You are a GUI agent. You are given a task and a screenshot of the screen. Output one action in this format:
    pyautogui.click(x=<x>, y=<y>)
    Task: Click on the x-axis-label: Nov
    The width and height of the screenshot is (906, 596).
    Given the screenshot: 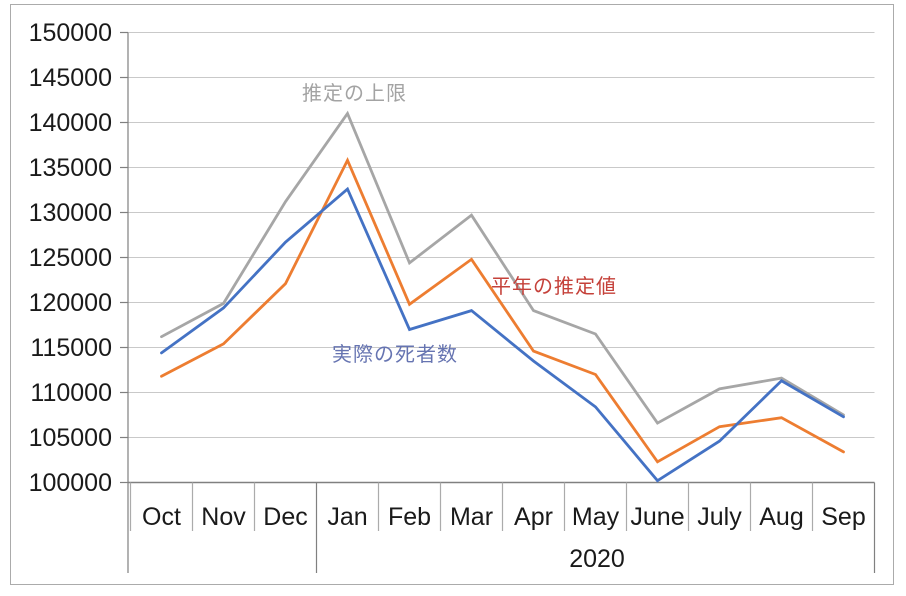 What is the action you would take?
    pyautogui.click(x=223, y=517)
    